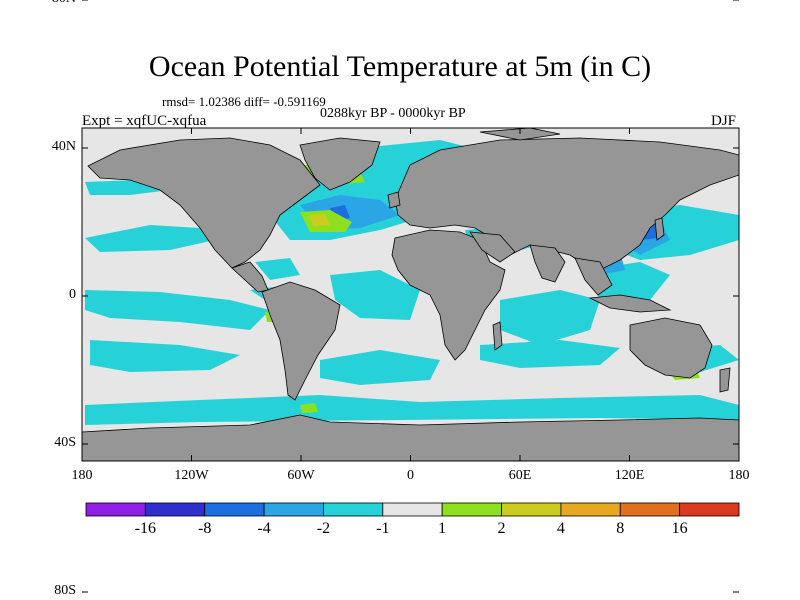 This screenshot has height=600, width=800. What do you see at coordinates (309, 408) in the screenshot?
I see `anomaly-patch-patagonia-warm` at bounding box center [309, 408].